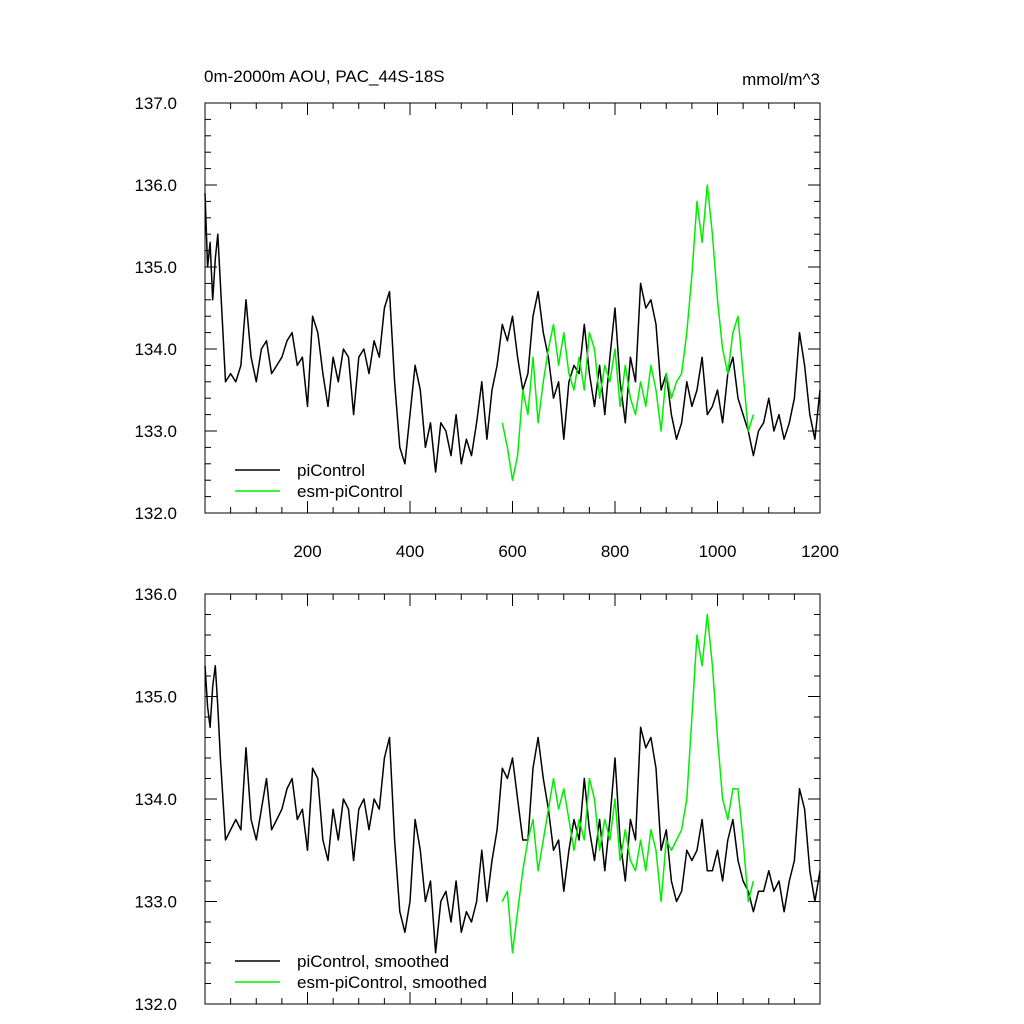  What do you see at coordinates (155, 103) in the screenshot?
I see `y-tick-label: 137.0` at bounding box center [155, 103].